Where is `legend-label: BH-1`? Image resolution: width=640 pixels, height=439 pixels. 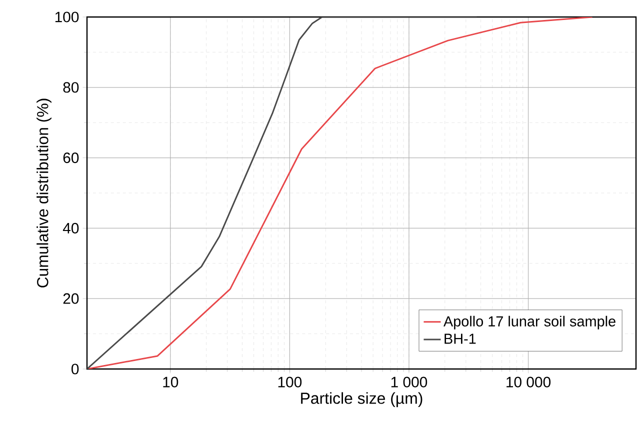 legend-label: BH-1 is located at coordinates (460, 339).